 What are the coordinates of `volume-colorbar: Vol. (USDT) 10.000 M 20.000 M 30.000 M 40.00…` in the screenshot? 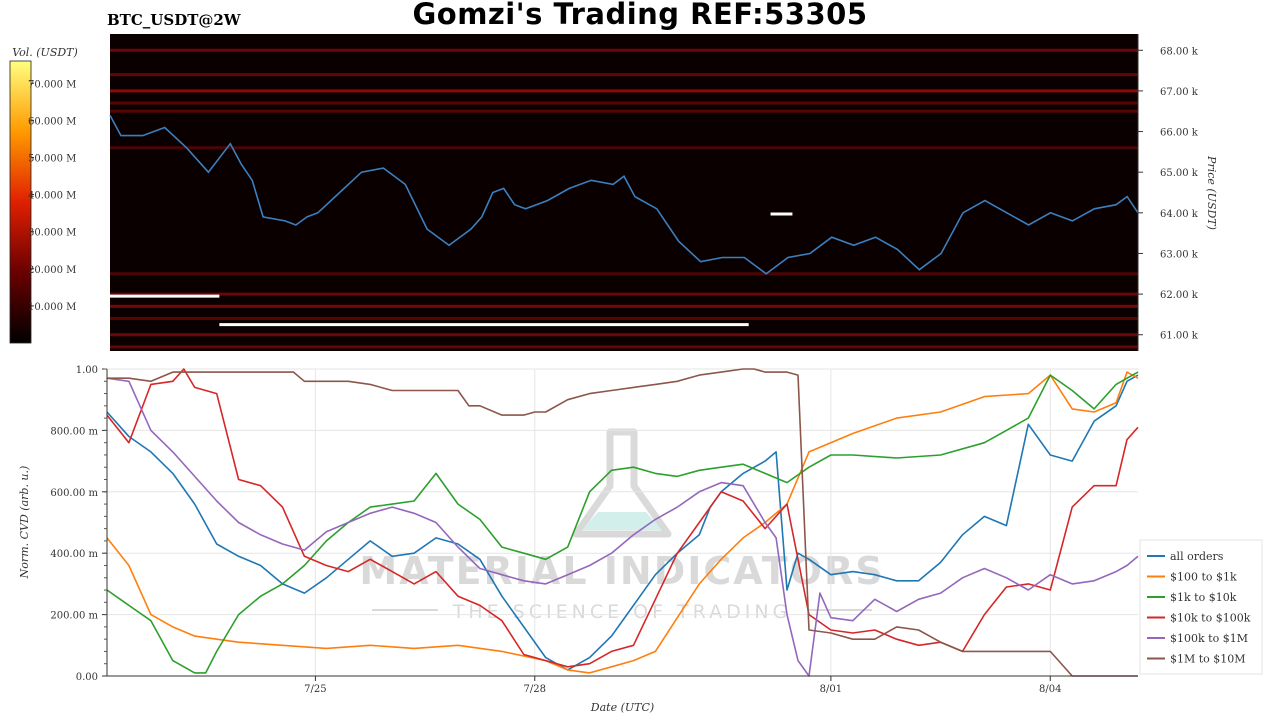 It's located at (43, 195).